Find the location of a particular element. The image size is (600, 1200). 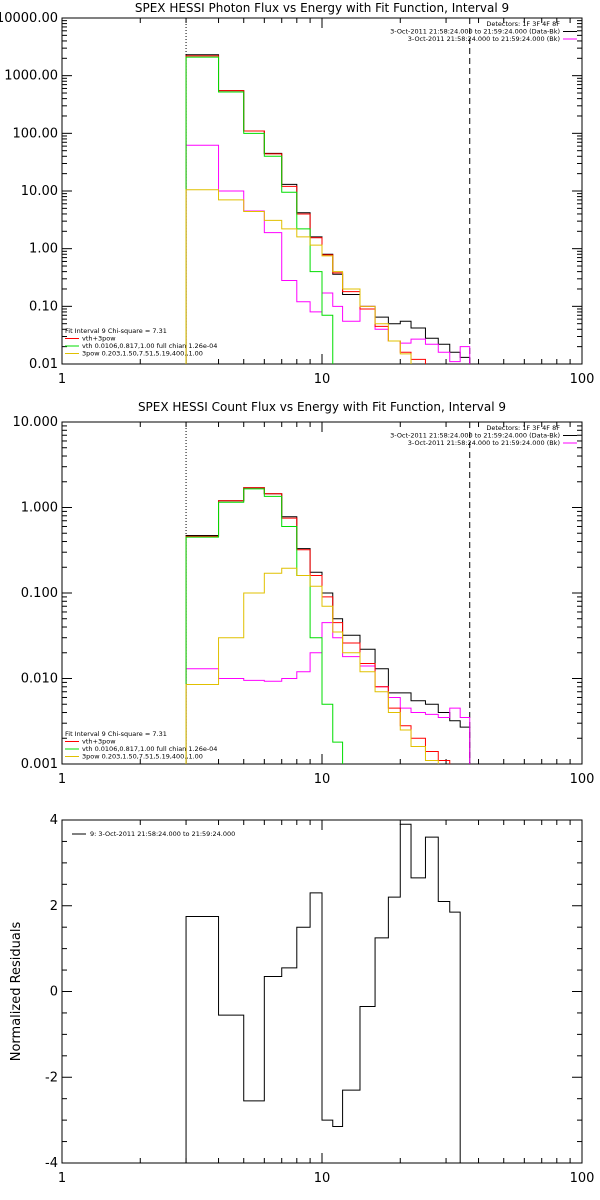

y-tick-label: 1000.00 is located at coordinates (31, 76).